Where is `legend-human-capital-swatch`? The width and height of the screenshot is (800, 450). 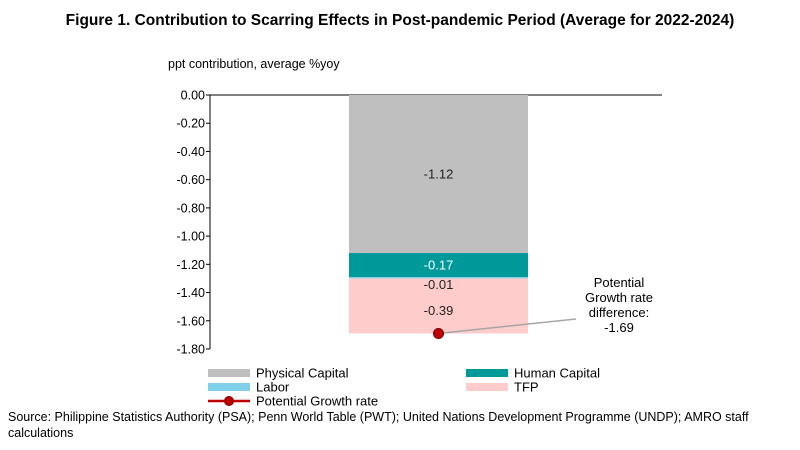
legend-human-capital-swatch is located at coordinates (487, 373).